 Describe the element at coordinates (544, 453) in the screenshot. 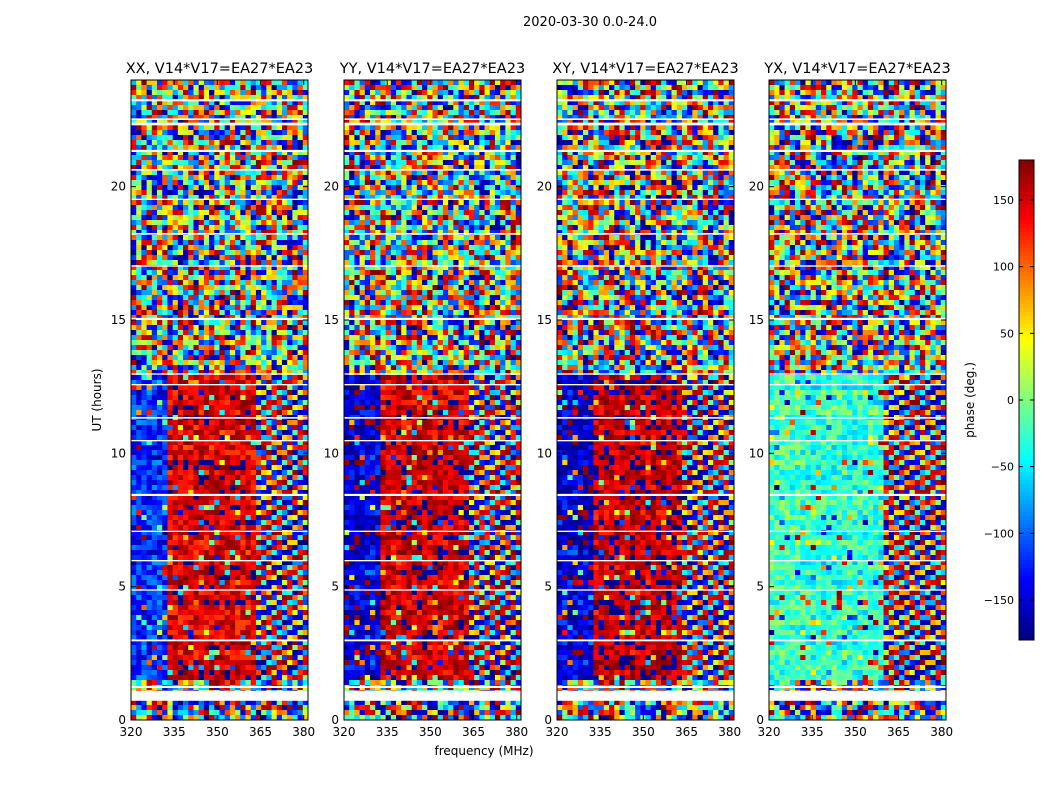

I see `y-tick-label: 10` at that location.